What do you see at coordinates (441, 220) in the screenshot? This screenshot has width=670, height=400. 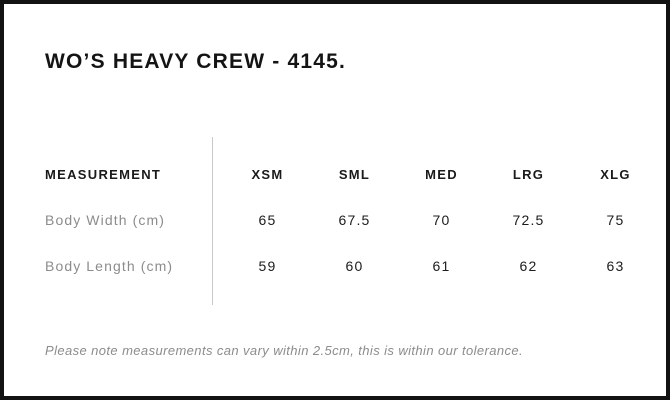 I see `body-width-med-value: 70` at bounding box center [441, 220].